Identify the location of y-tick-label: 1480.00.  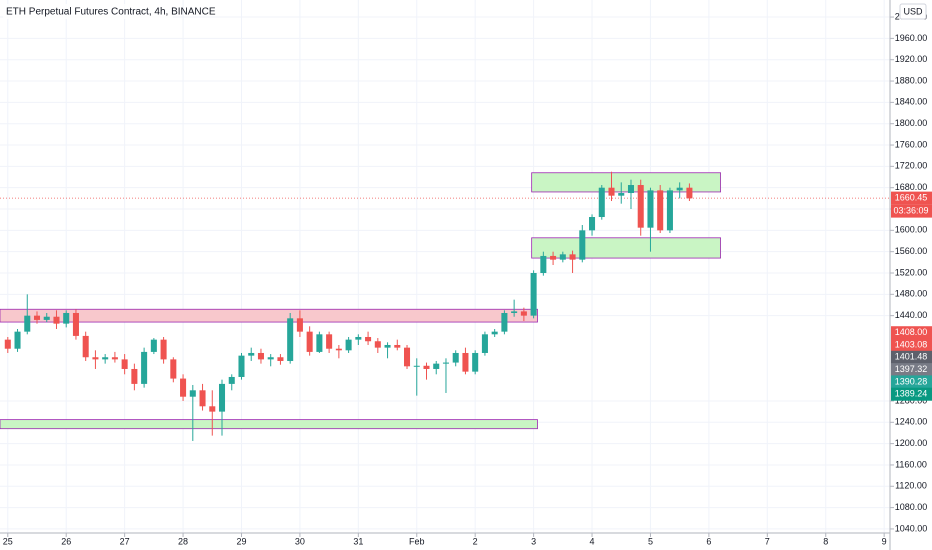
(911, 294).